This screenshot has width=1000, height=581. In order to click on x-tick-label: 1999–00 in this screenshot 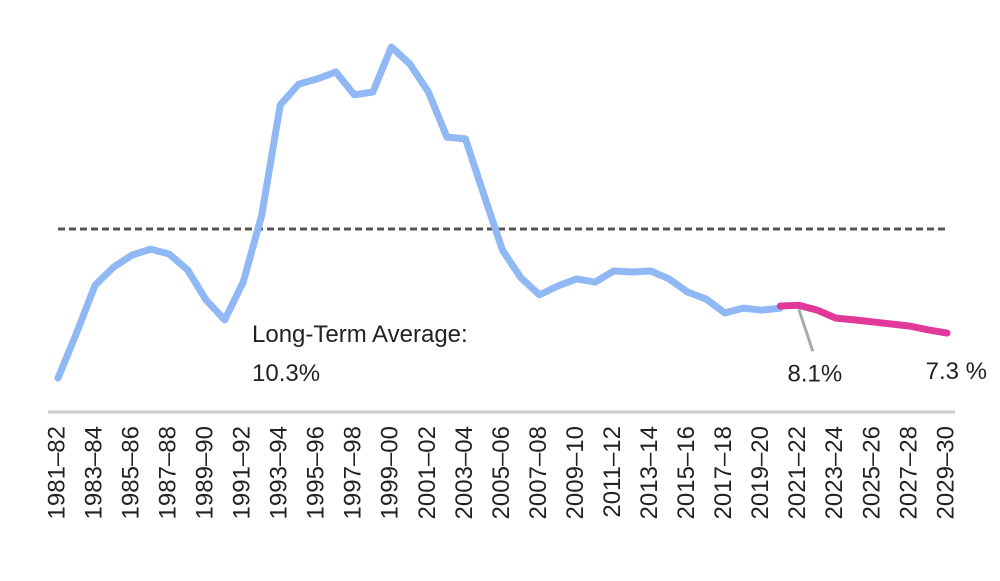, I will do `click(390, 472)`.